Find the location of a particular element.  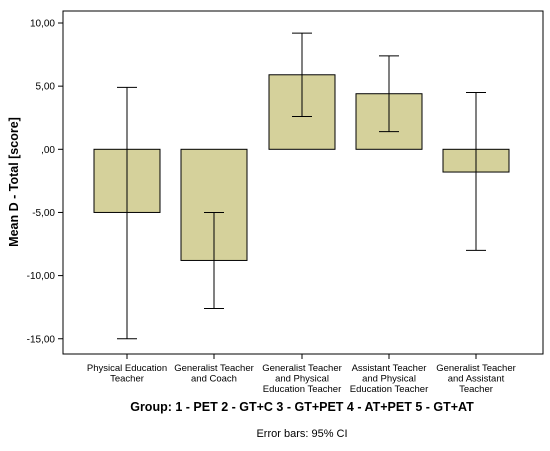

y-tick-label: -10,00 is located at coordinates (41, 276).